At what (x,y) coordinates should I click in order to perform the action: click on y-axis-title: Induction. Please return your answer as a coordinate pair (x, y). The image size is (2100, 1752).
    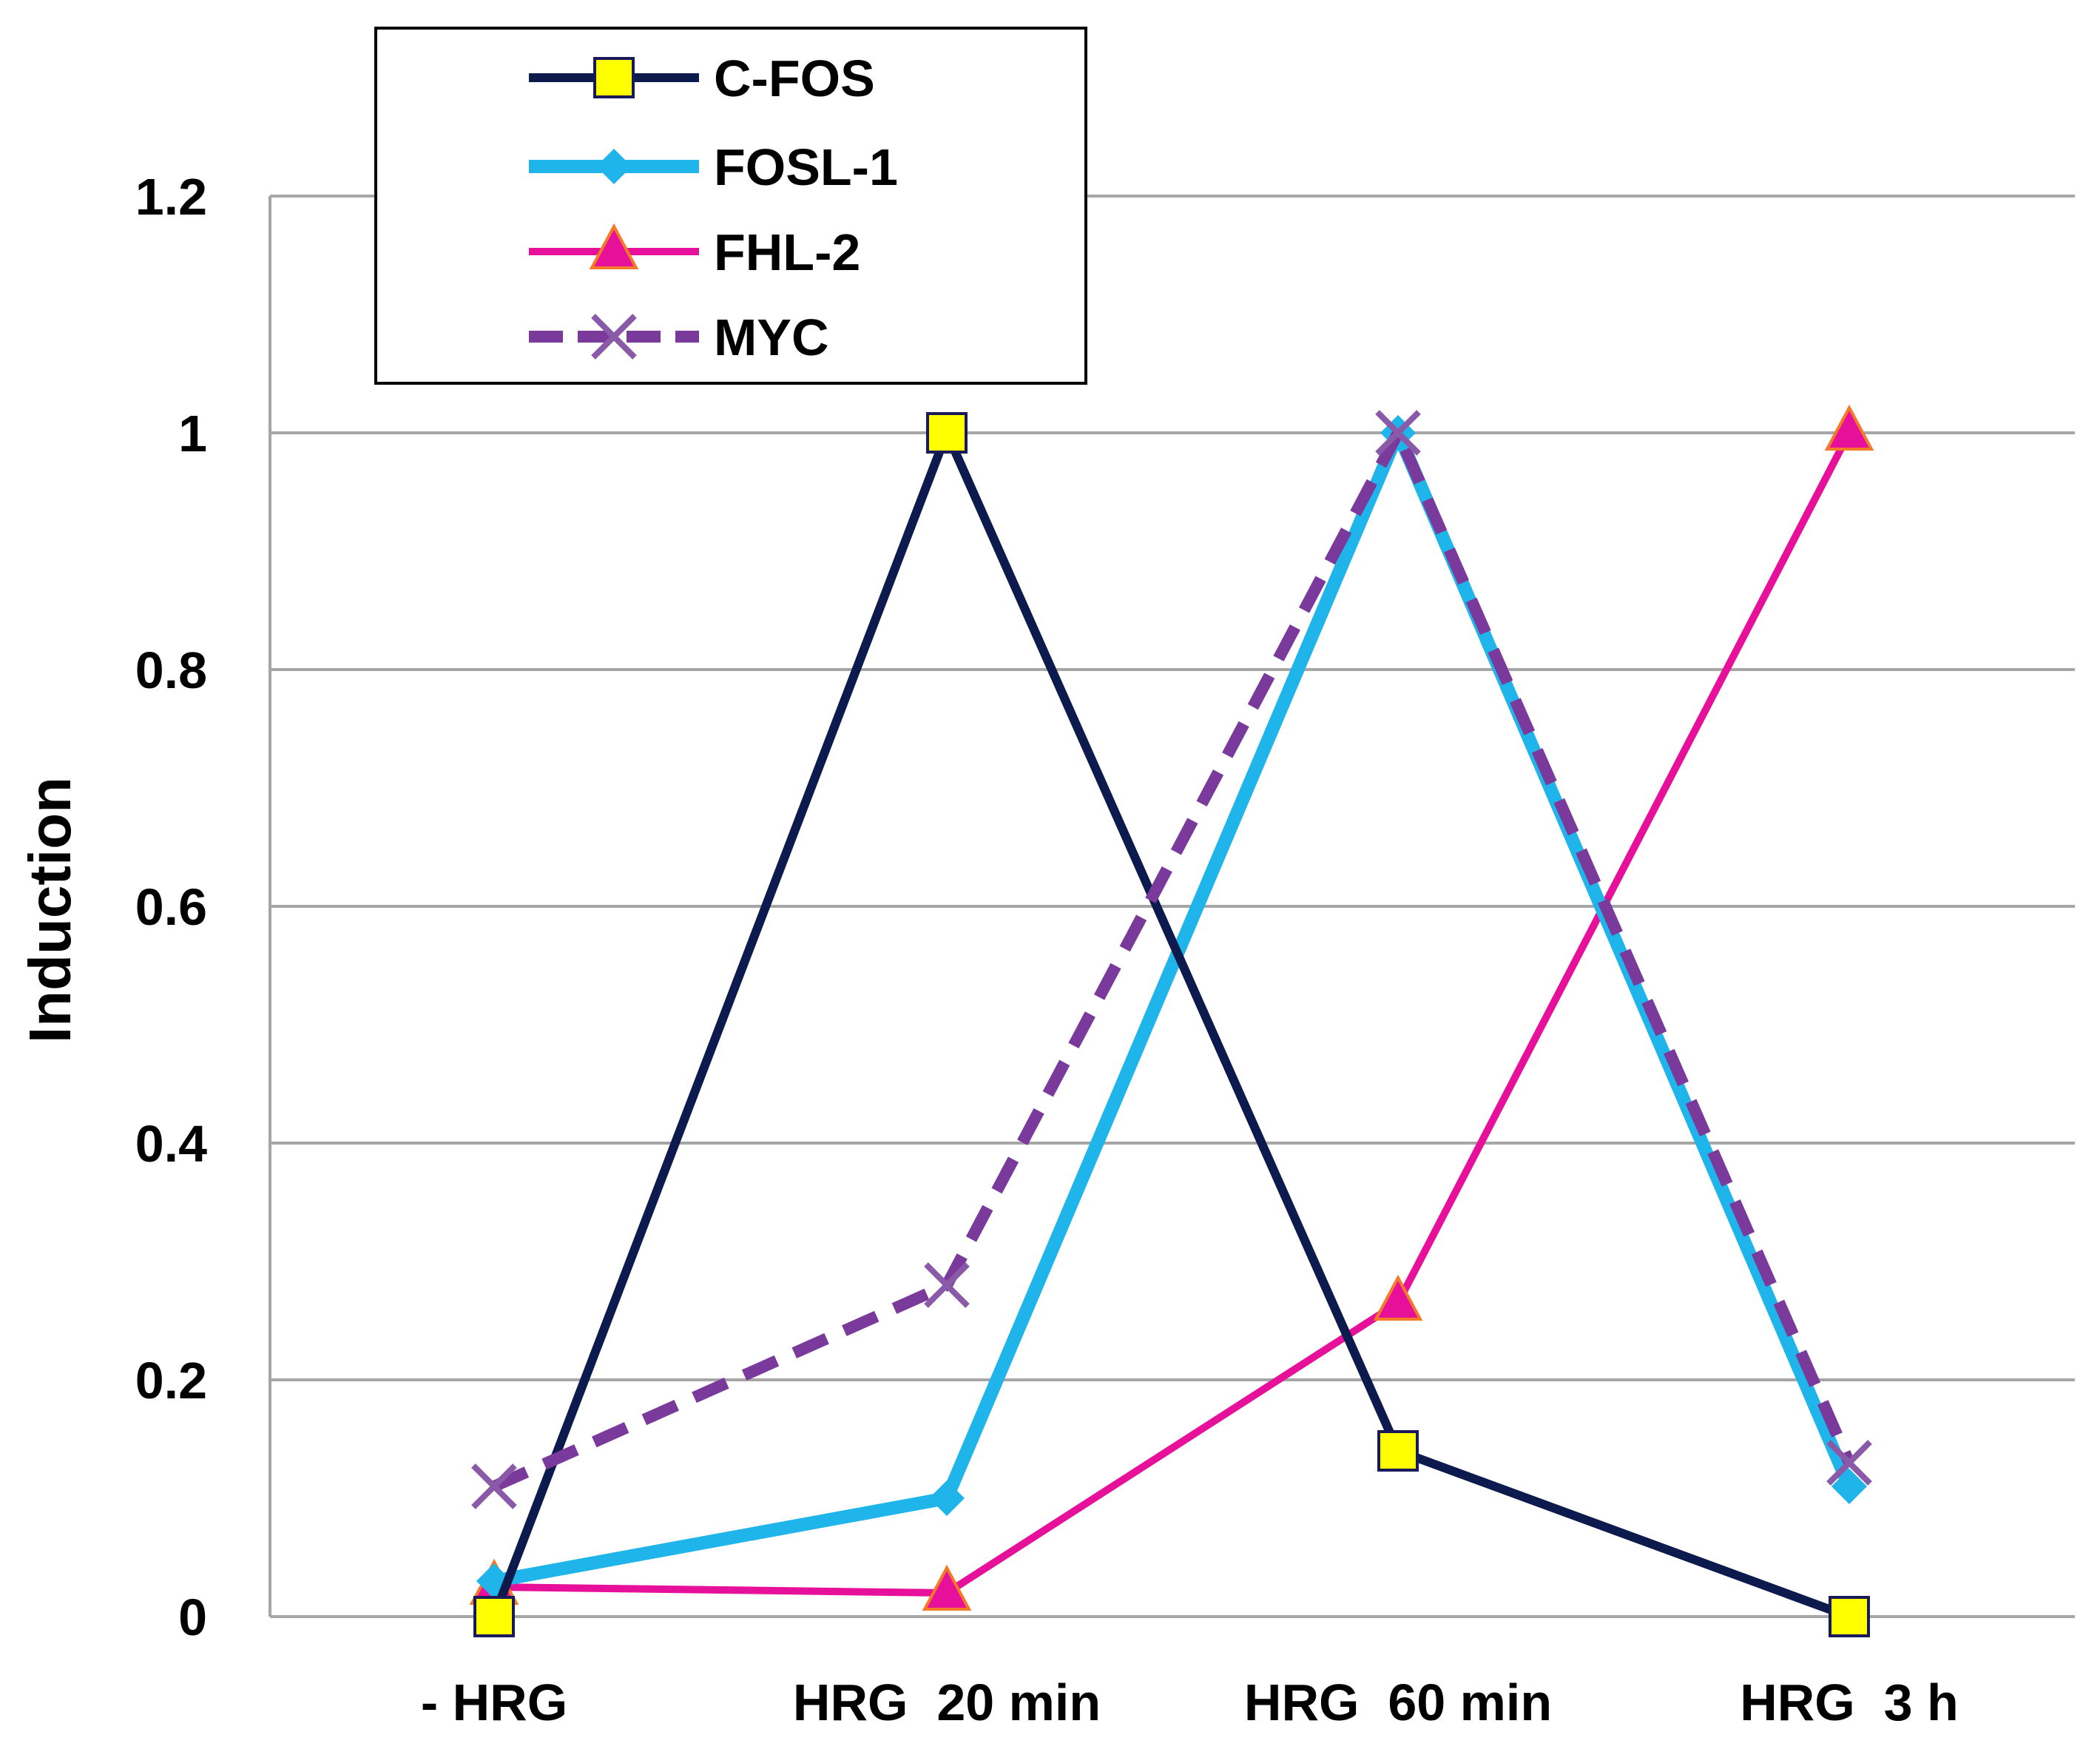
    Looking at the image, I should click on (50, 910).